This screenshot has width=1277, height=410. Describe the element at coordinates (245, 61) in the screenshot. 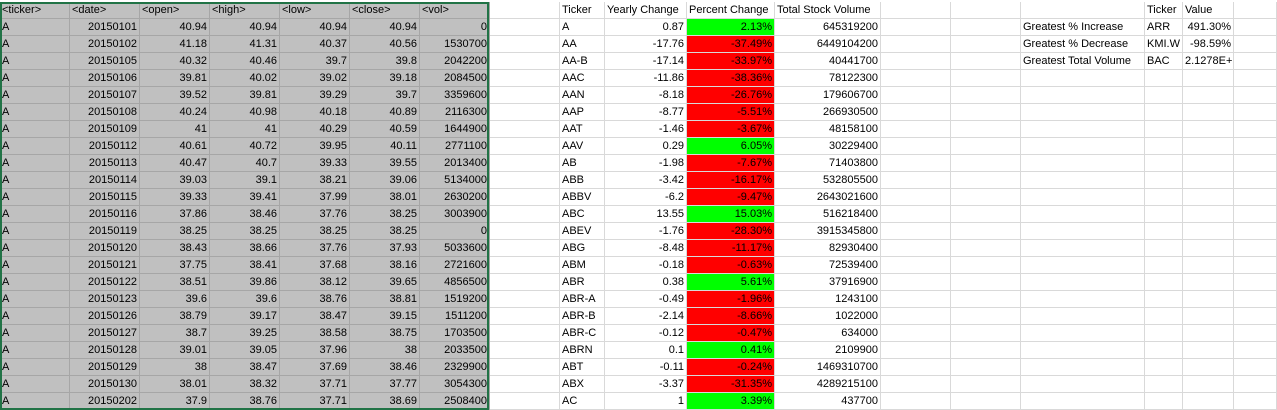

I see `raw-data-cell: 40.46` at that location.